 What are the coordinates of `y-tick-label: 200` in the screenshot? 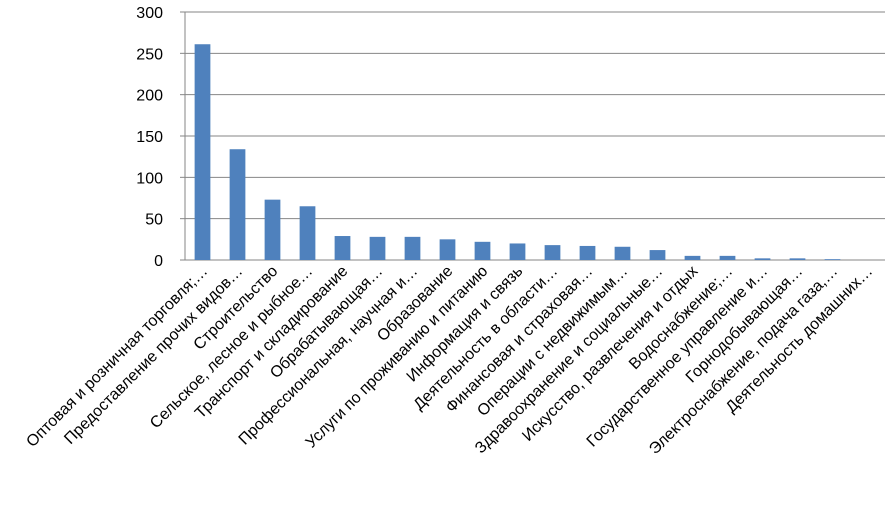 It's located at (149, 96).